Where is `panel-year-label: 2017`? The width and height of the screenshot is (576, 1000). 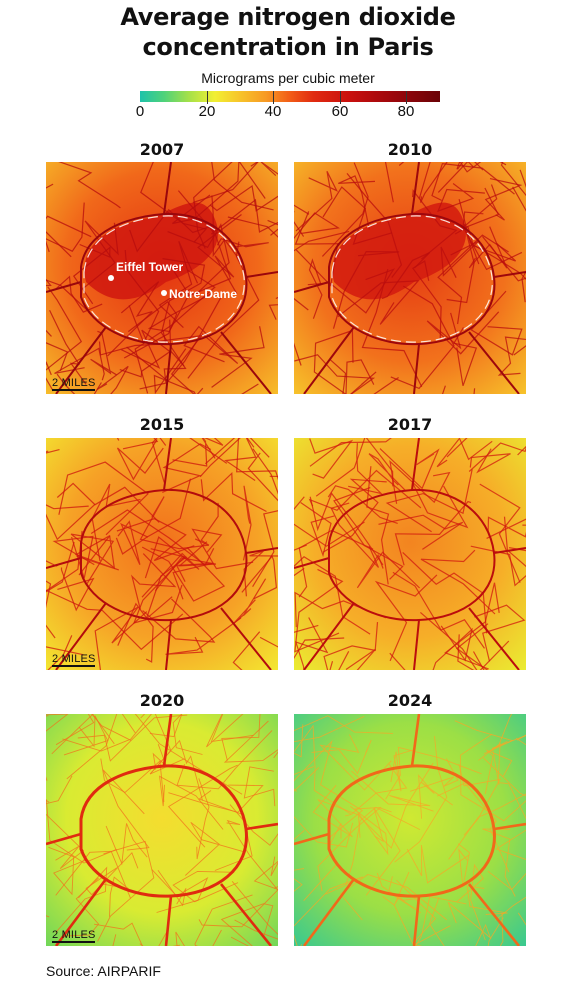 panel-year-label: 2017 is located at coordinates (410, 424).